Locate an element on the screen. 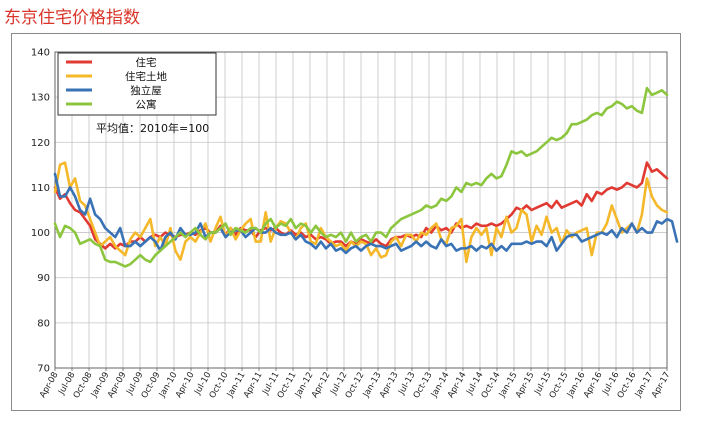 This screenshot has width=701, height=425. y-tick-label: 120 is located at coordinates (40, 143).